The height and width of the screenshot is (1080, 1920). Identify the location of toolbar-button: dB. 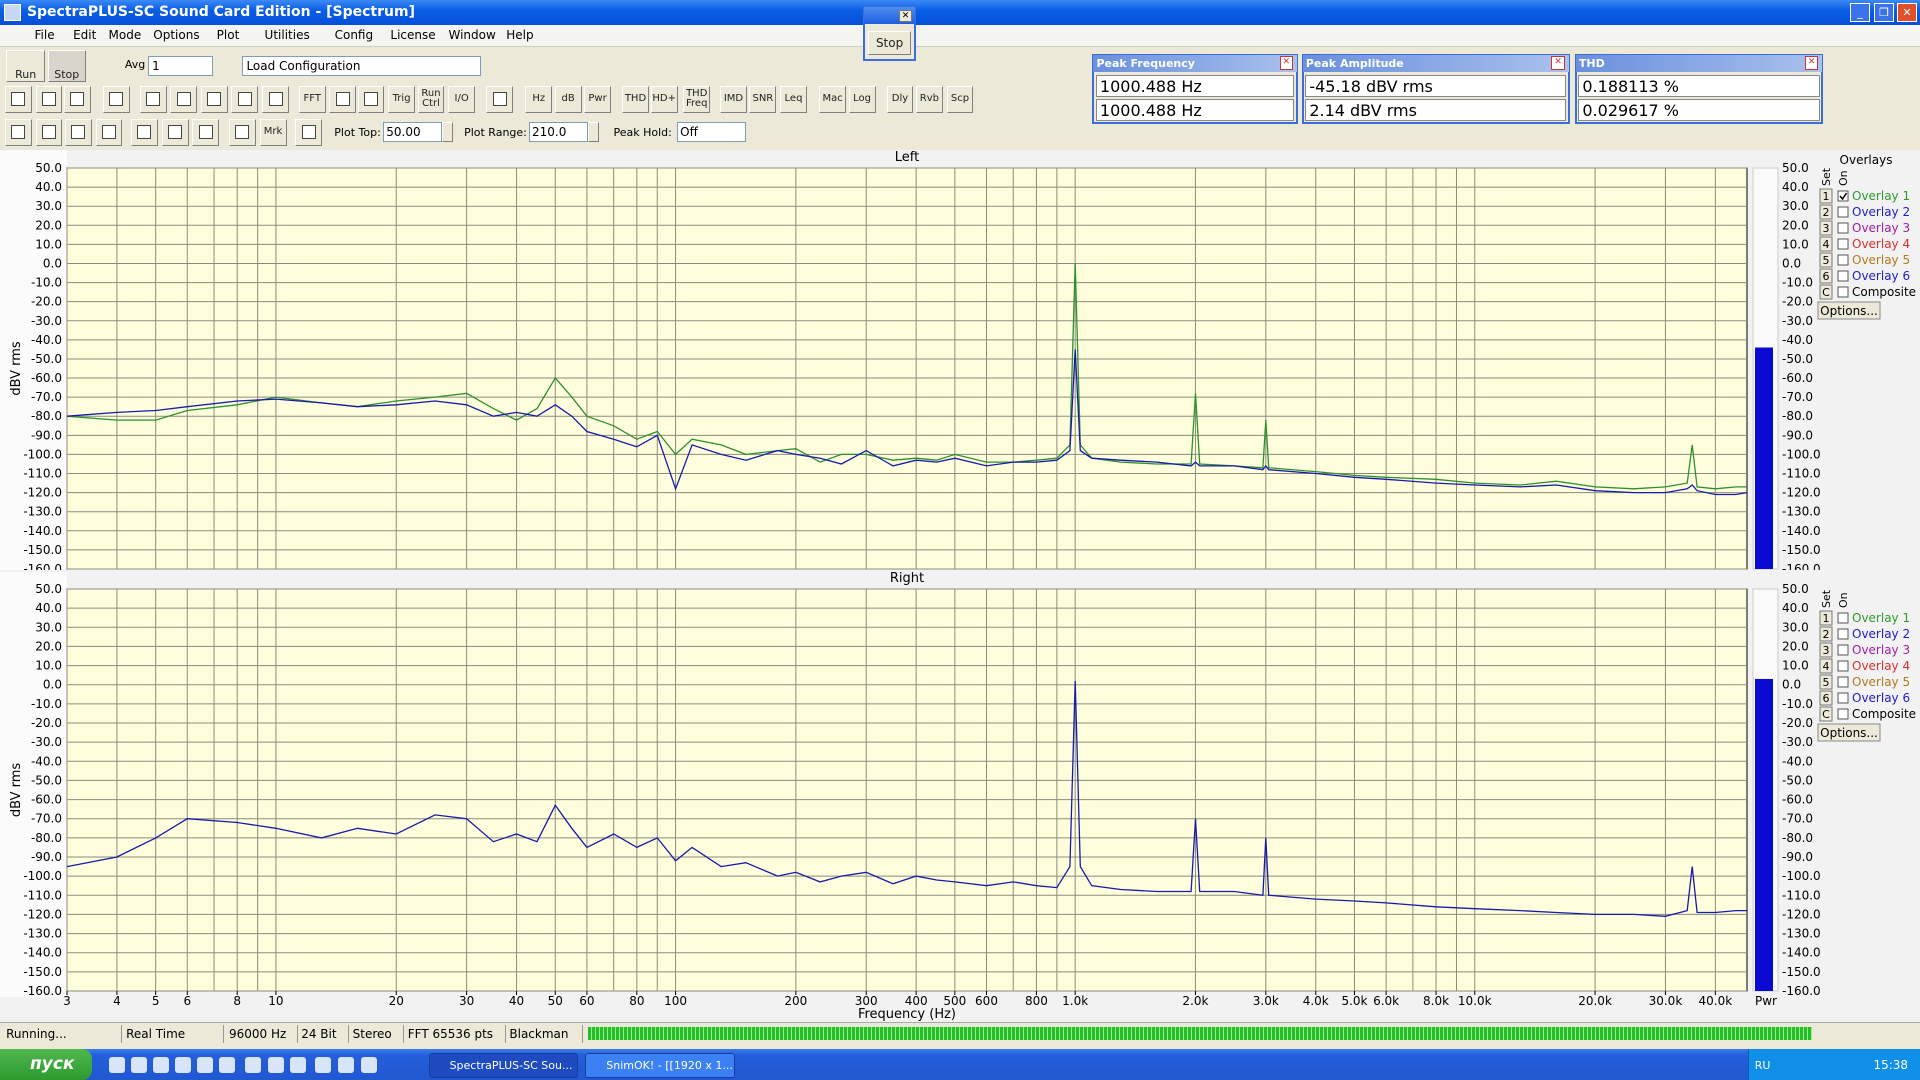
(568, 99).